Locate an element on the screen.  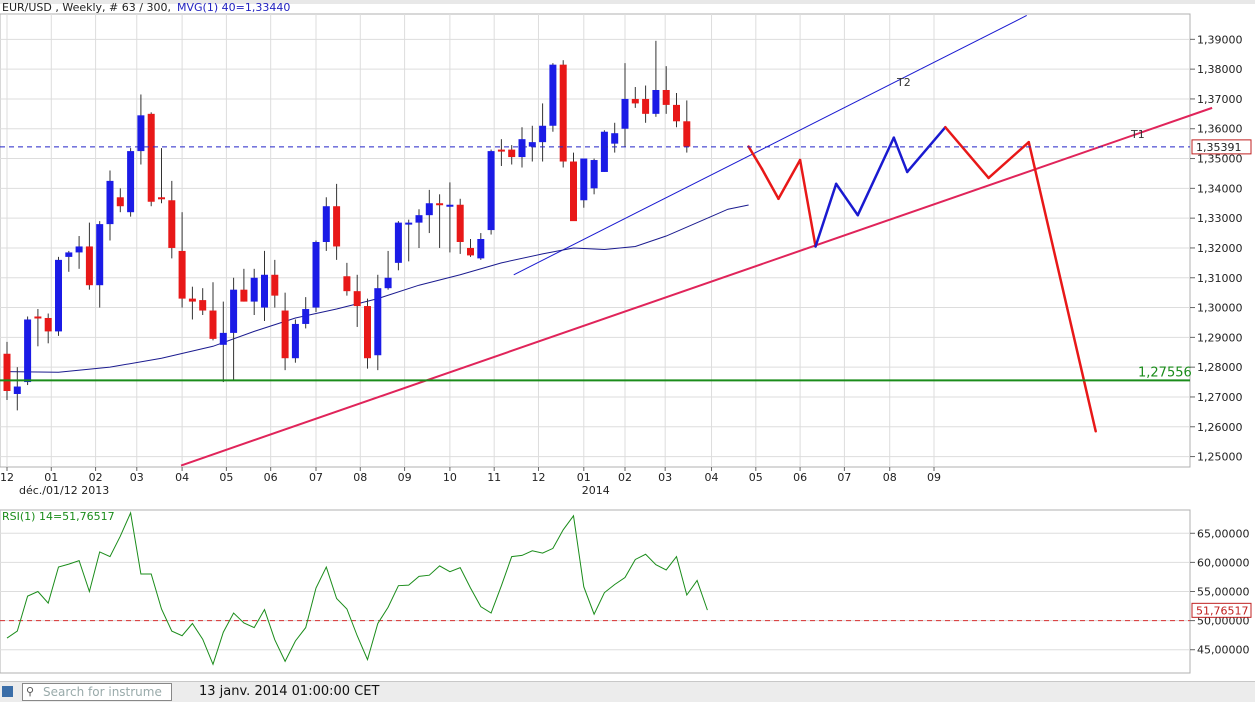
time-tick-label: 05 is located at coordinates (226, 477).